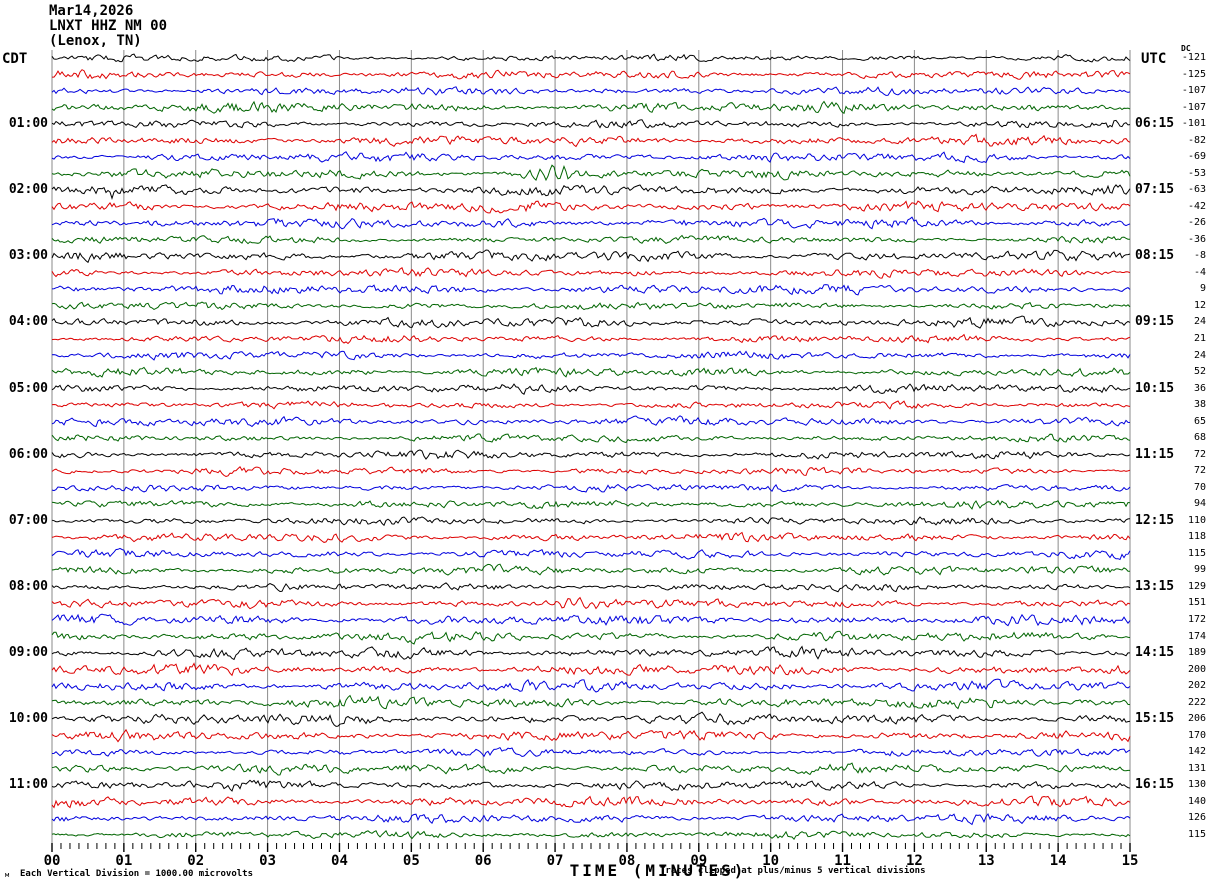 Image resolution: width=1210 pixels, height=886 pixels. Describe the element at coordinates (28, 653) in the screenshot. I see `left-hour-label: 09:00` at that location.